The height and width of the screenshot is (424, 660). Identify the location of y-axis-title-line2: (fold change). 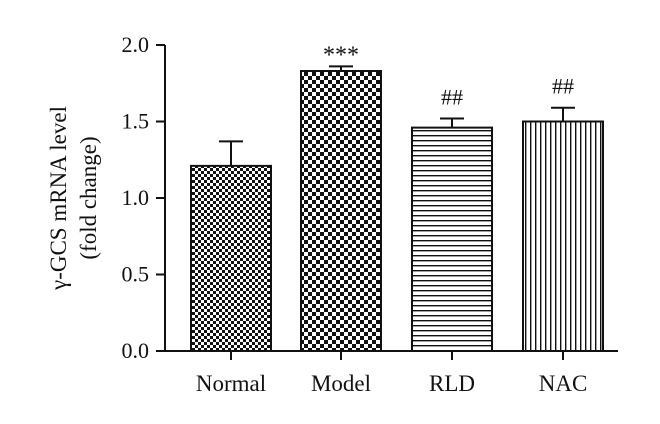
(88, 197).